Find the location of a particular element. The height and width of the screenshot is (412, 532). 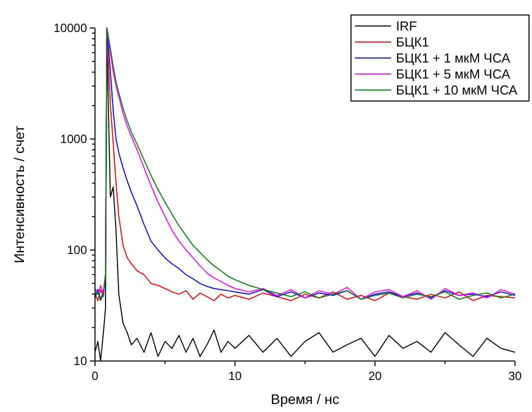

y-tick-label: 100 is located at coordinates (77, 250).